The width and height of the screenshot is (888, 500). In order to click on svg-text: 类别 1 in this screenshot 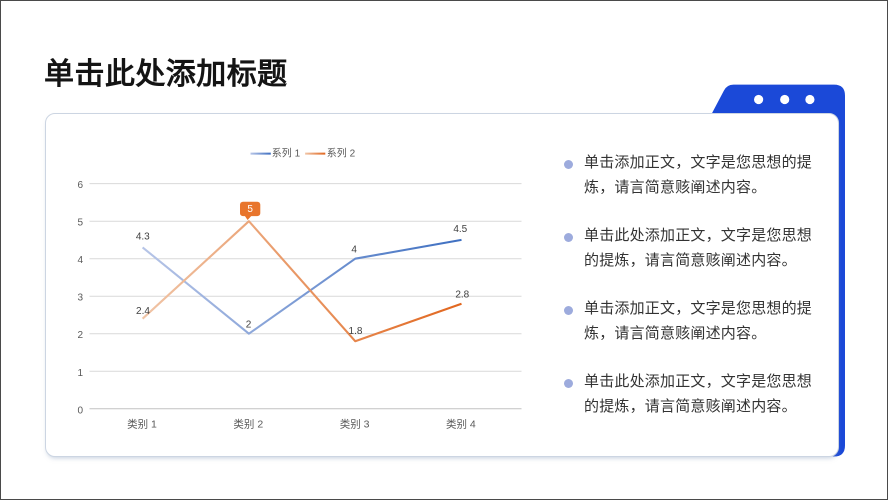, I will do `click(142, 423)`.